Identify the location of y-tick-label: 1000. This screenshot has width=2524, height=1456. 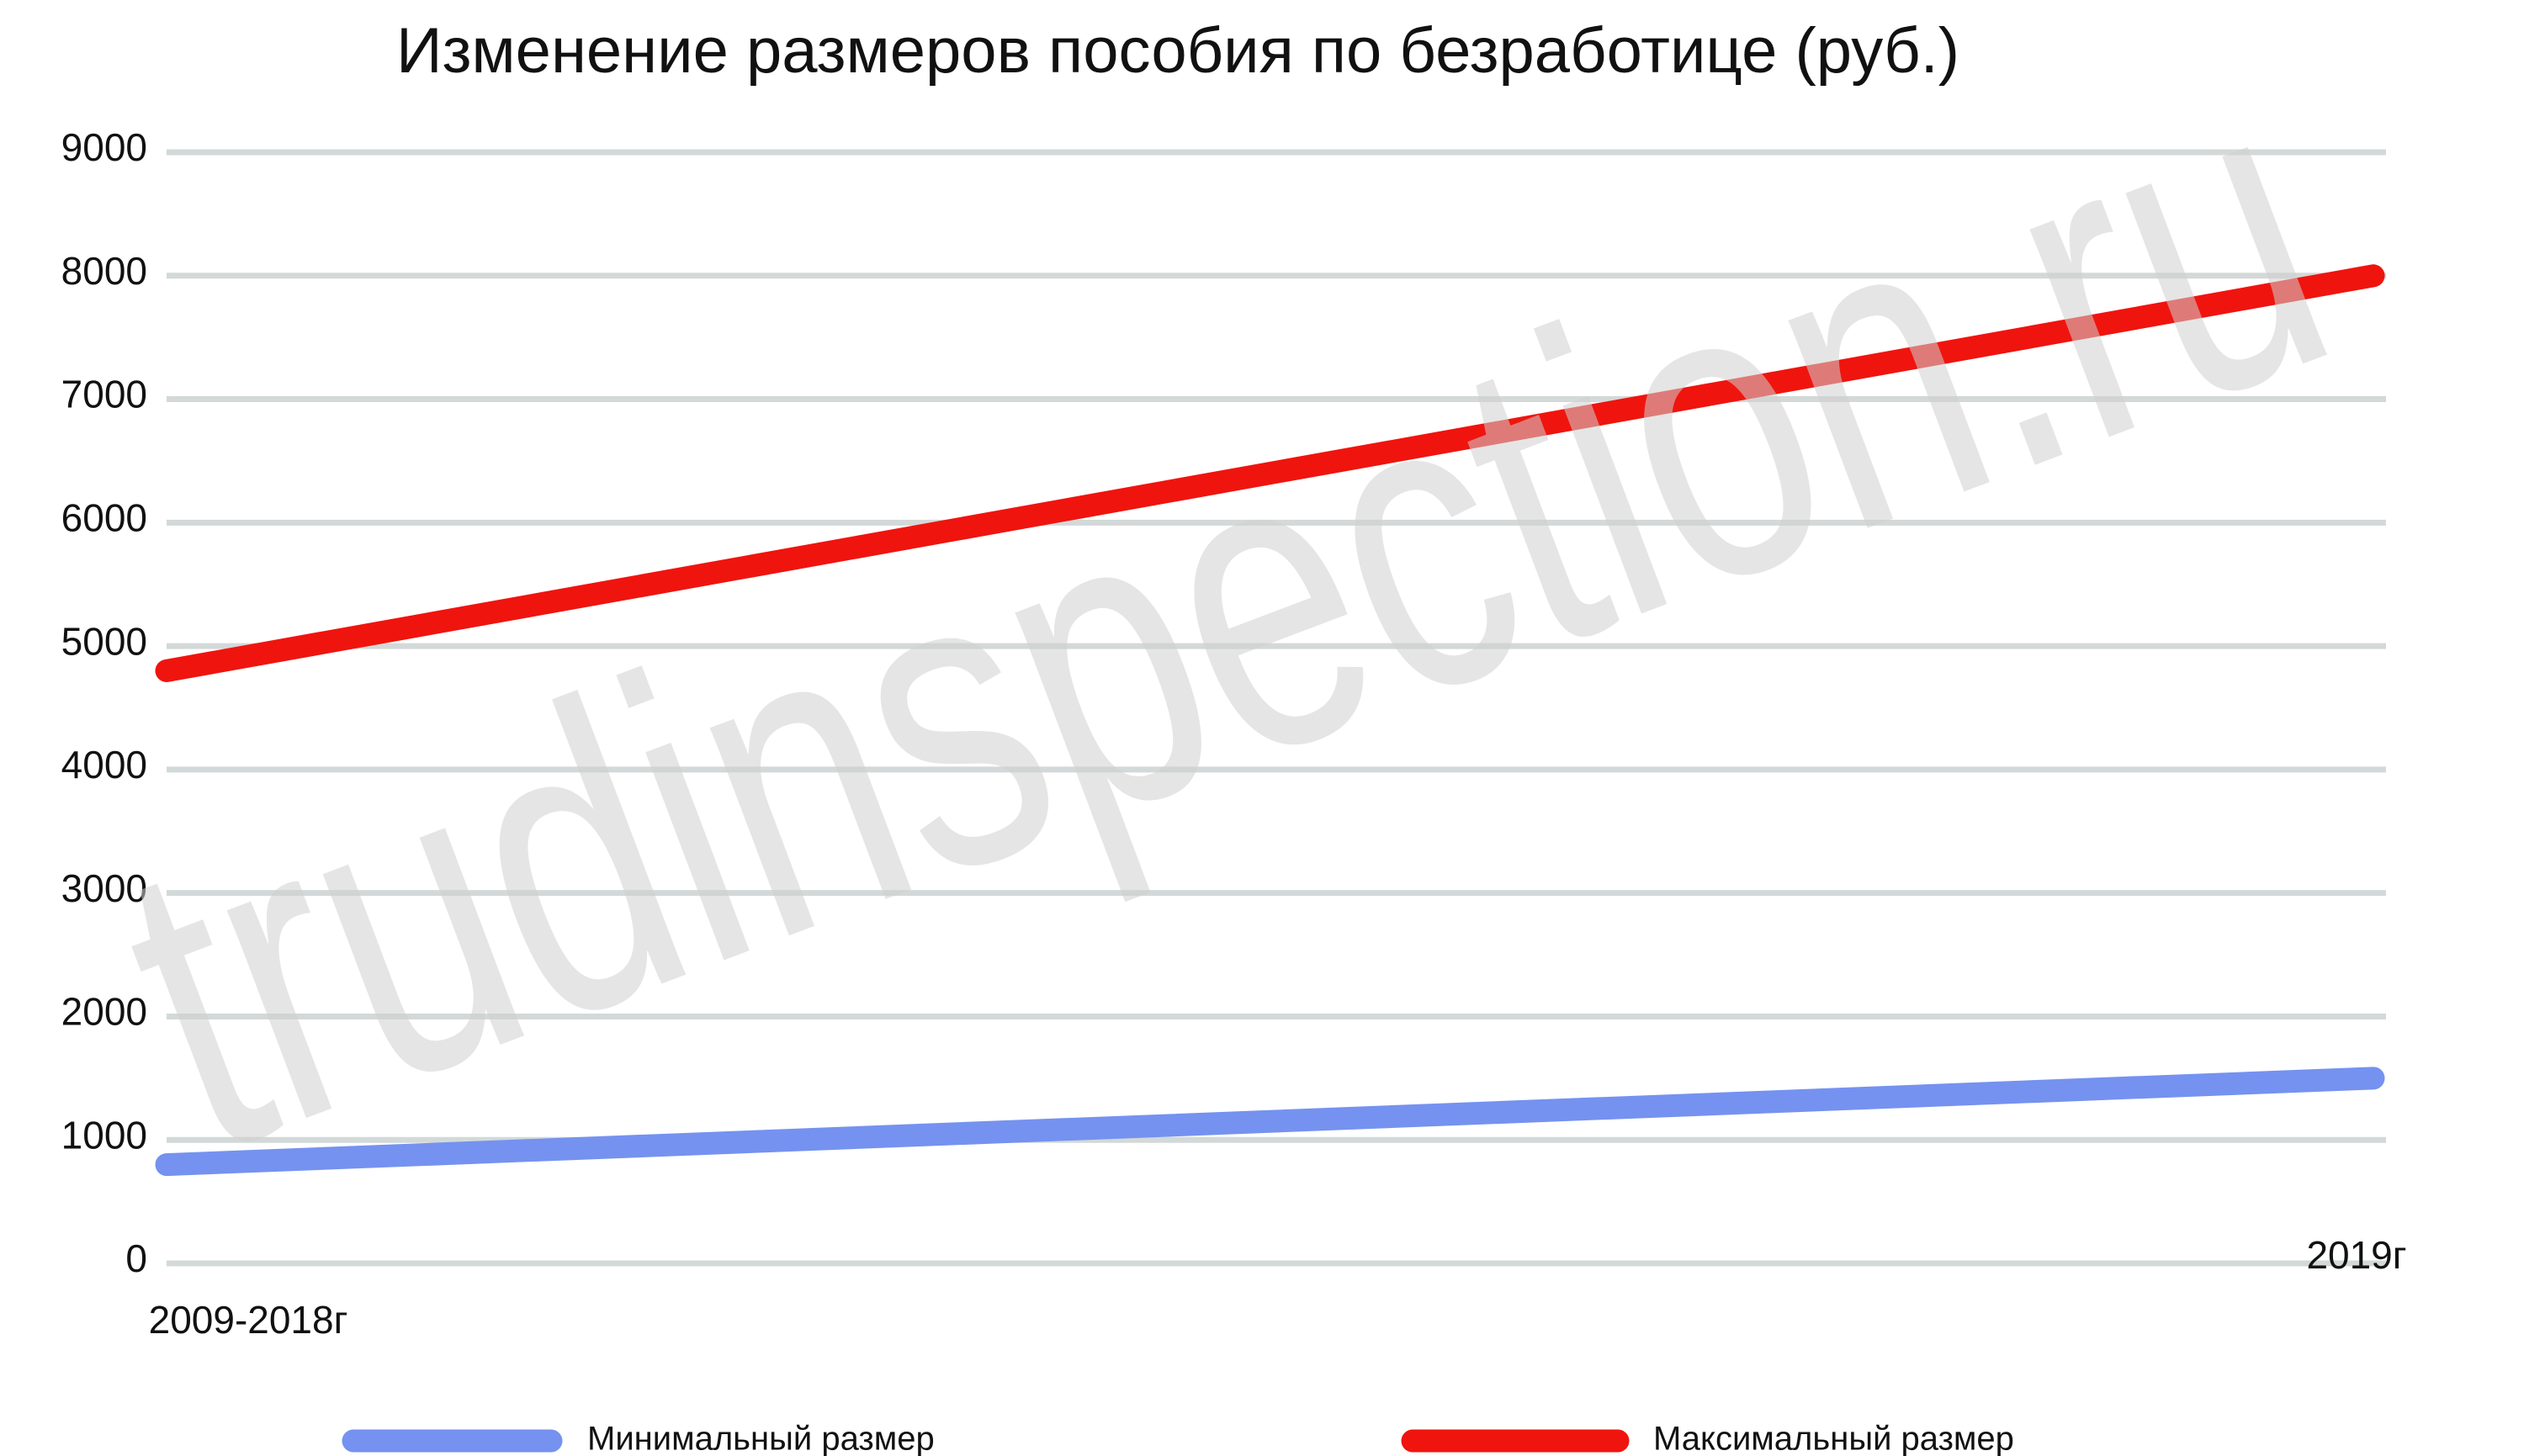
(104, 1135).